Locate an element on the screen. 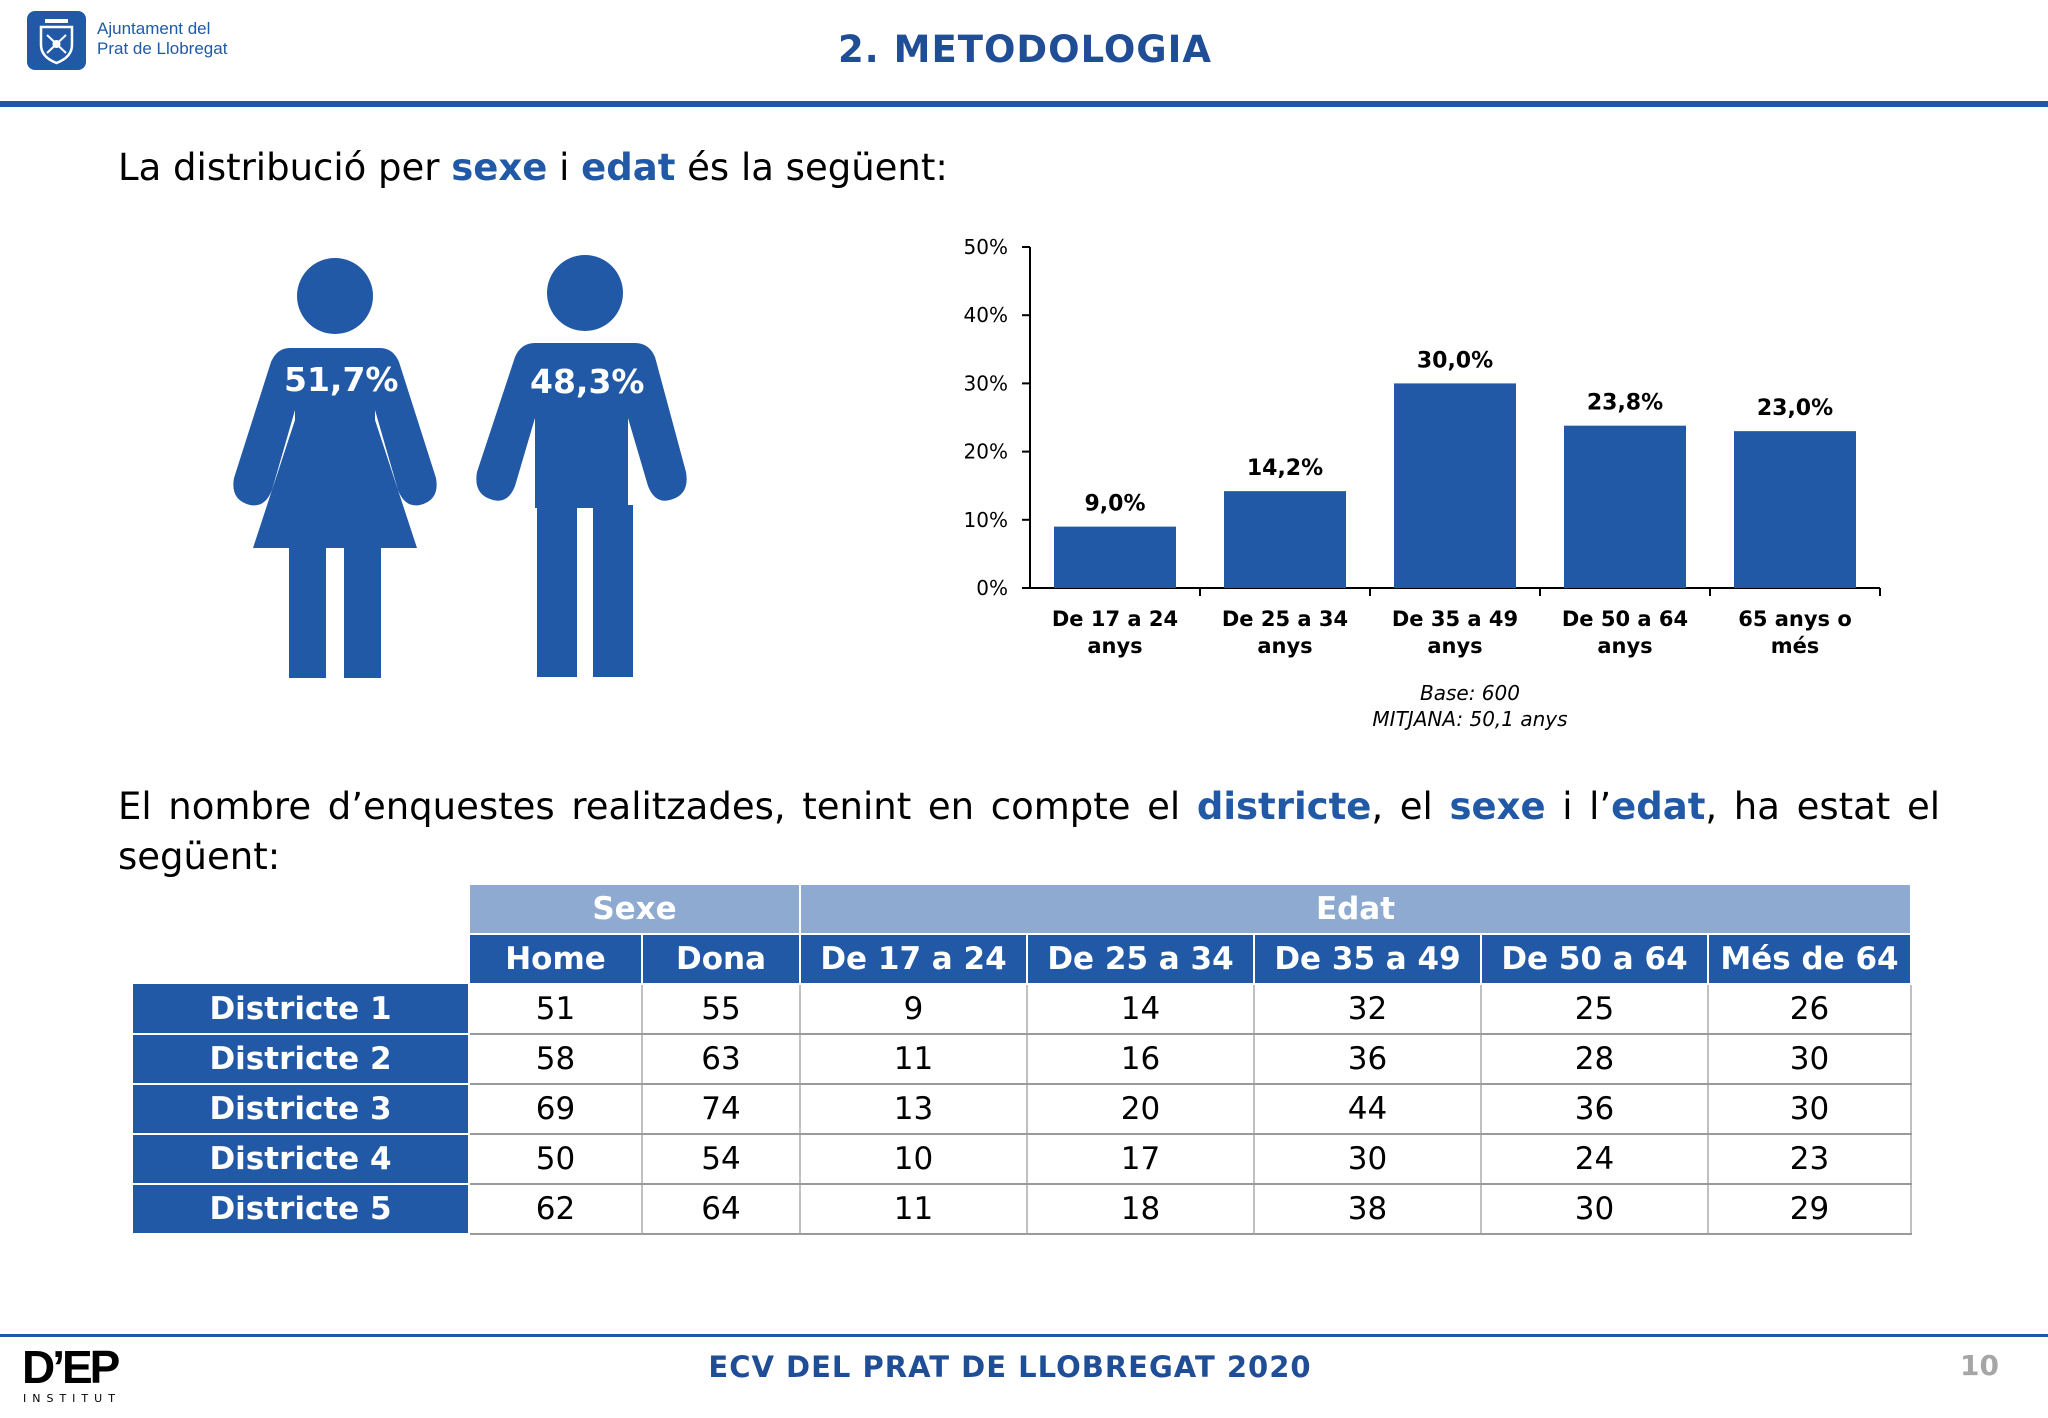 This screenshot has height=1418, width=2048. table-cell: 38 is located at coordinates (1368, 1209).